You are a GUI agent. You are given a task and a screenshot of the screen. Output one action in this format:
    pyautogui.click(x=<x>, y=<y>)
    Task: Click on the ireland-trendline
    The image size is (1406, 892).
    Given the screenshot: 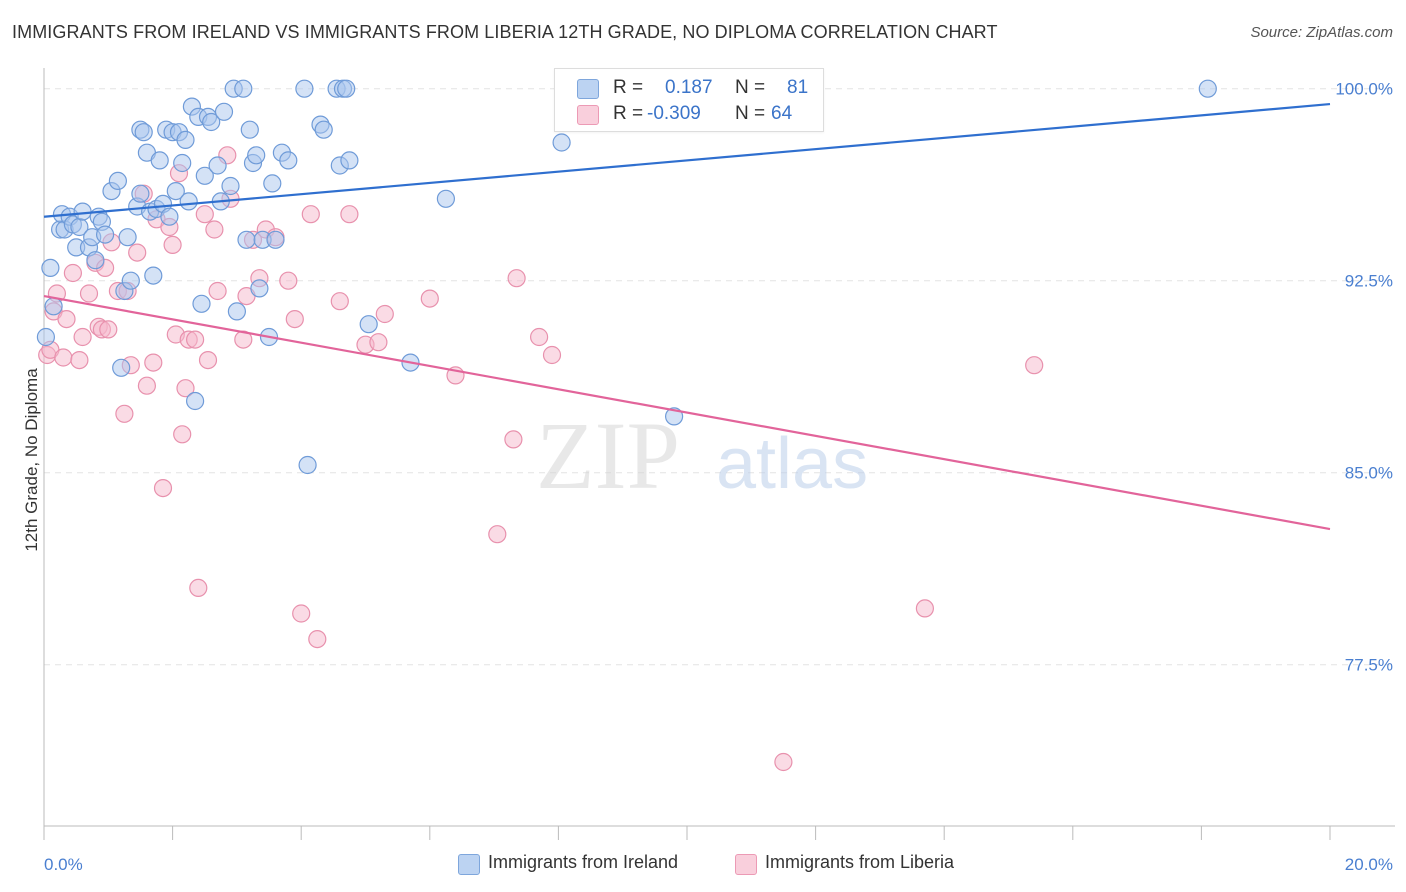 What is the action you would take?
    pyautogui.click(x=687, y=160)
    